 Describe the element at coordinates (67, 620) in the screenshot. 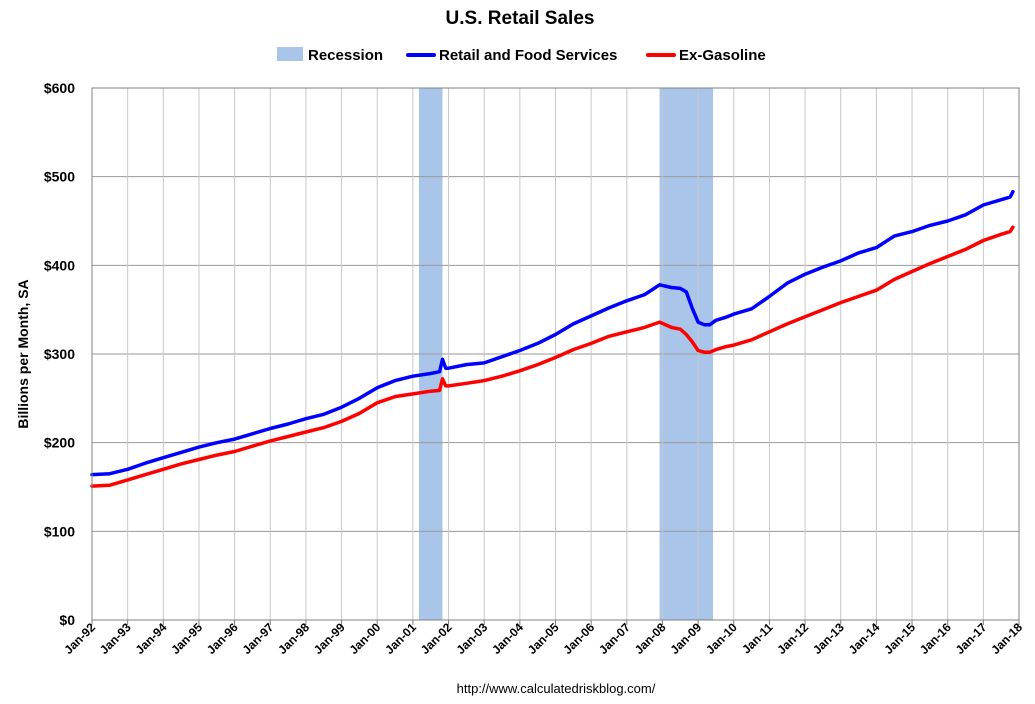

I see `y-tick-label: $0` at that location.